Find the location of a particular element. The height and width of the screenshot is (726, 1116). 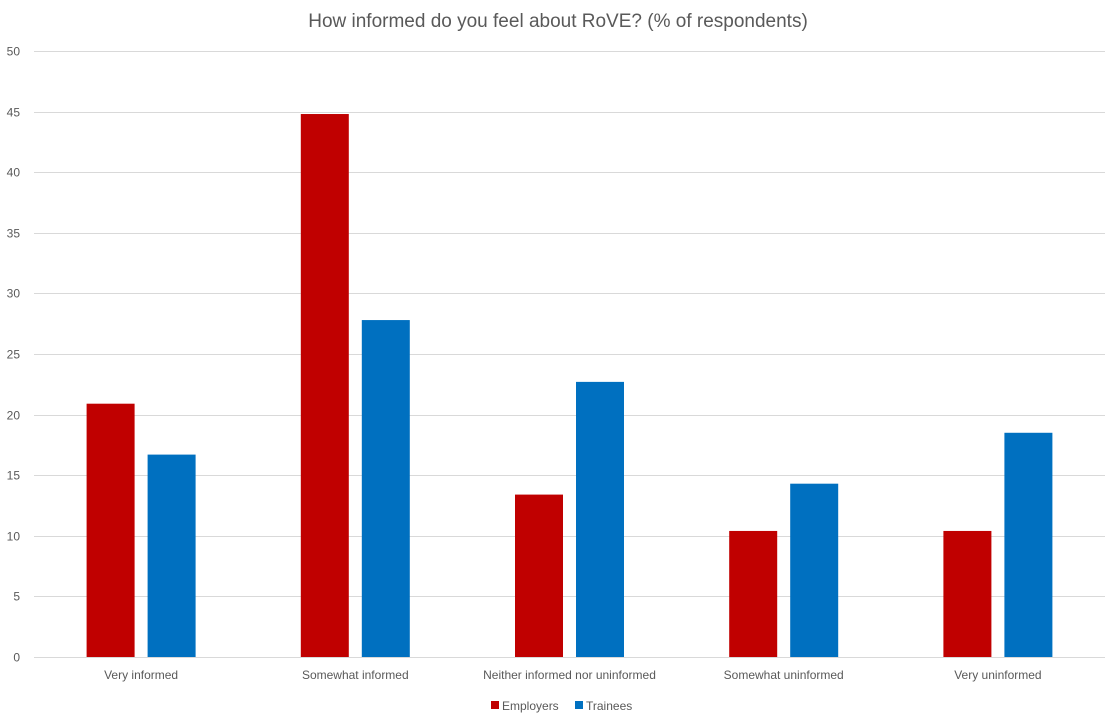

y-axis-tick-labels: 0 5 10 15 20 25 30 35 40 45 50 is located at coordinates (14, 355).